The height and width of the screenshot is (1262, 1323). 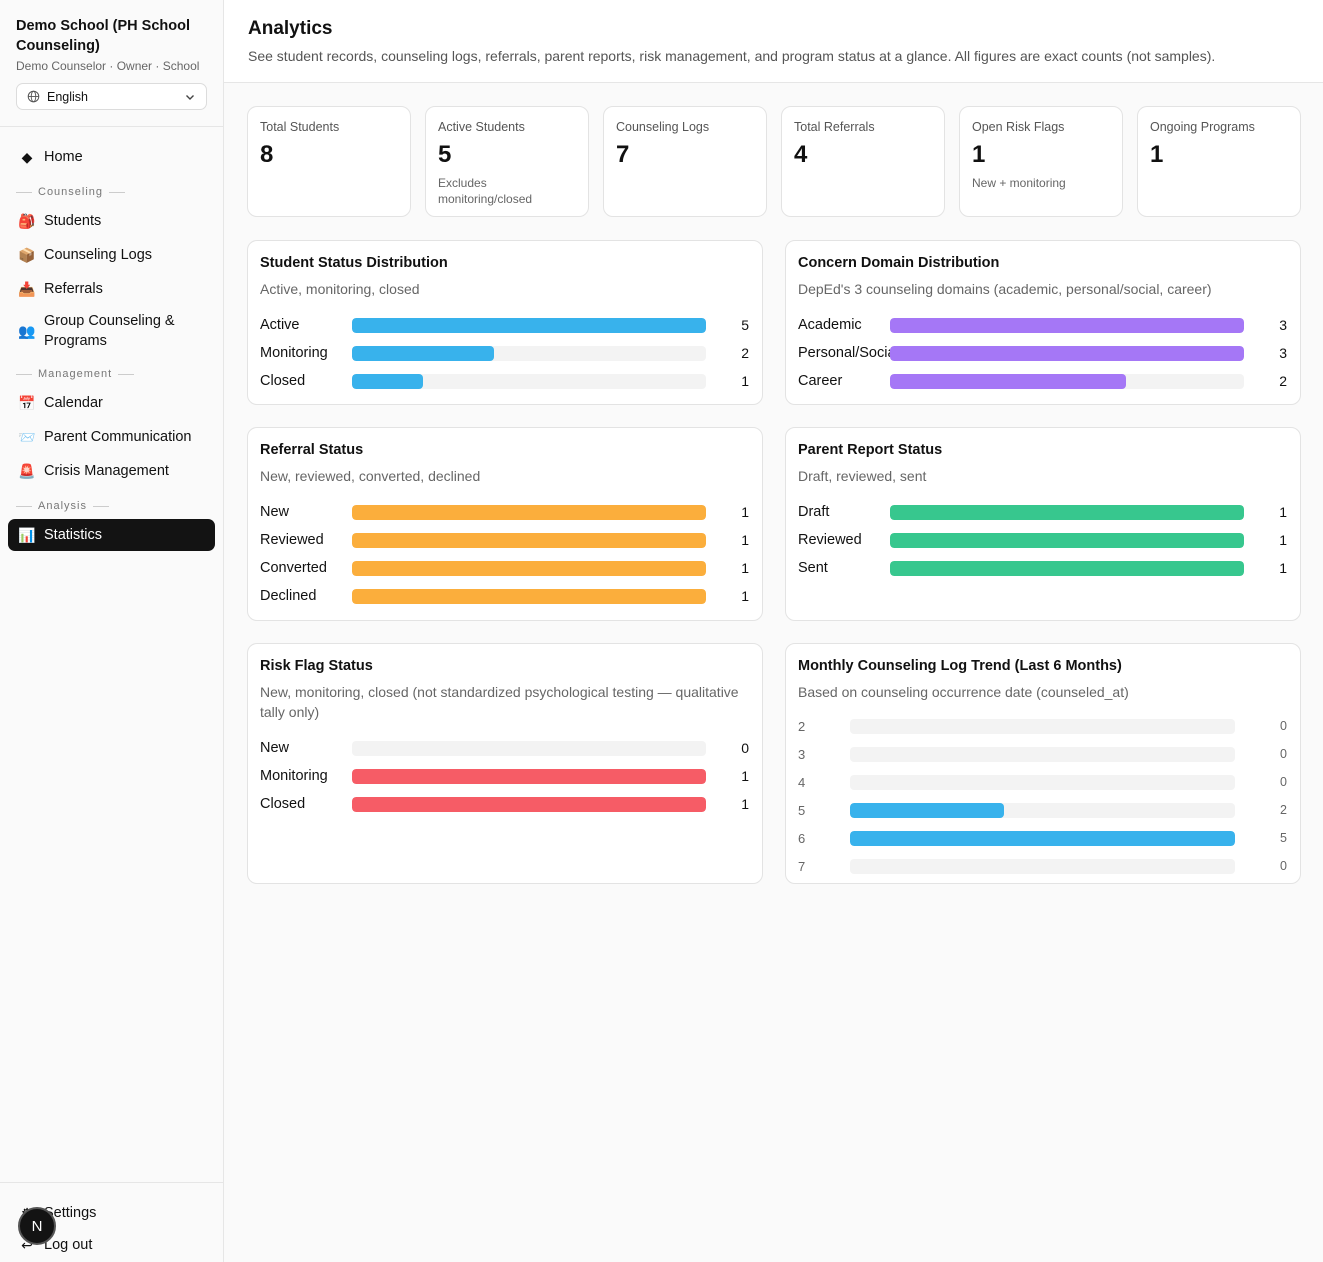 I want to click on sidebar-item-counseling-logs: 📦 Counseling Logs, so click(x=111, y=255).